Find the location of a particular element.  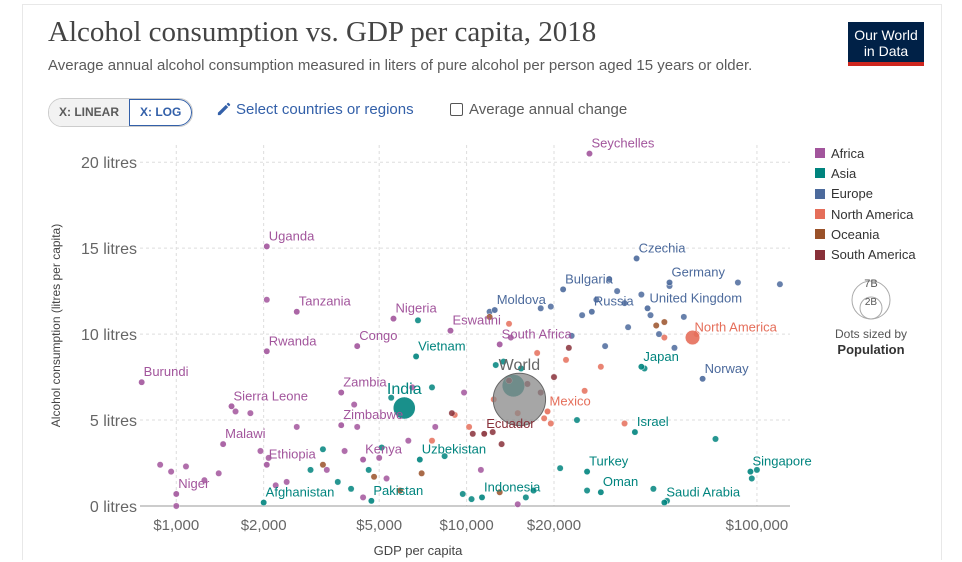

data-label: Nigeria is located at coordinates (416, 308).